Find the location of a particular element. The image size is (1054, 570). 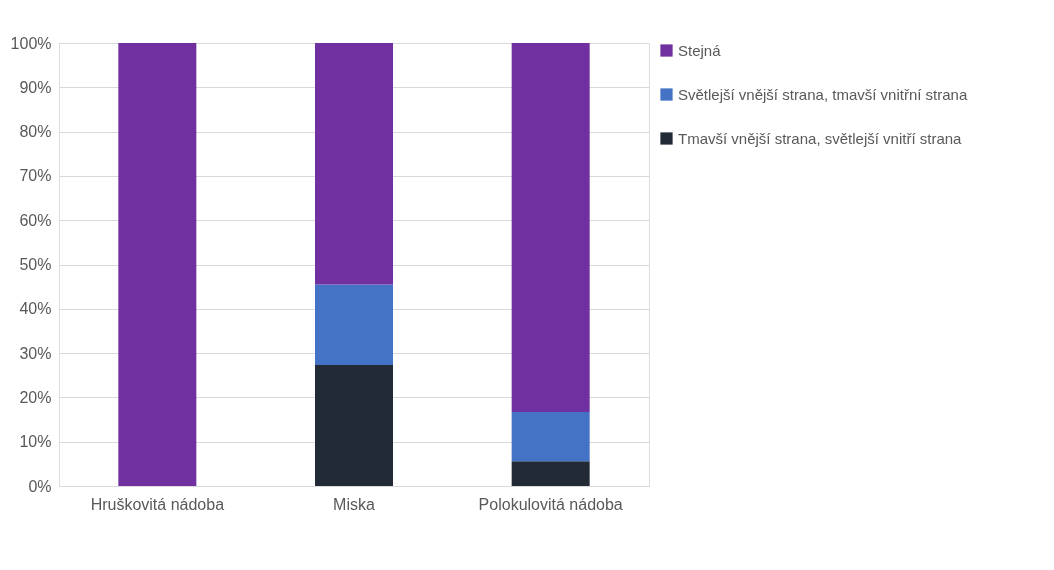

y-tick-label: 70% is located at coordinates (35, 176).